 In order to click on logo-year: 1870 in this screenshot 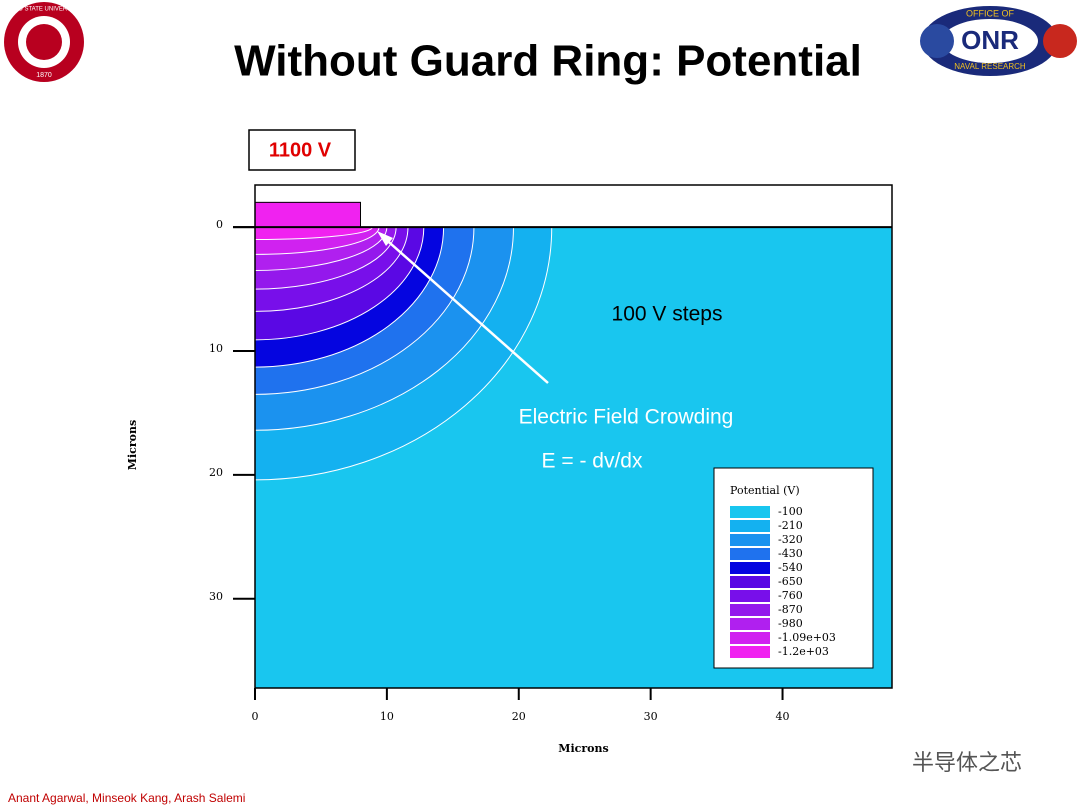, I will do `click(44, 75)`.